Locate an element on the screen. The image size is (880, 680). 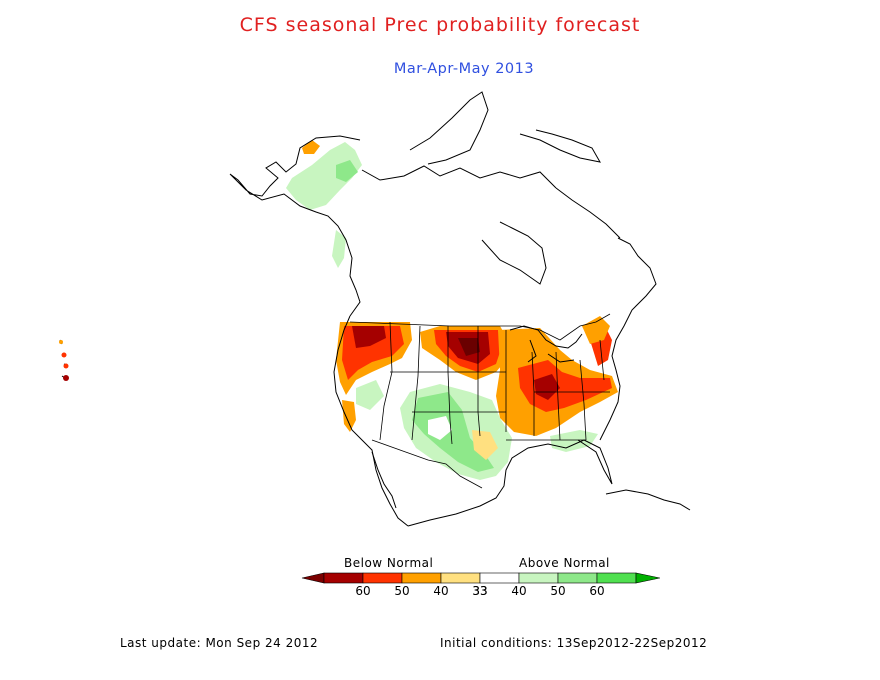
west-coast is located at coordinates (371, 421).